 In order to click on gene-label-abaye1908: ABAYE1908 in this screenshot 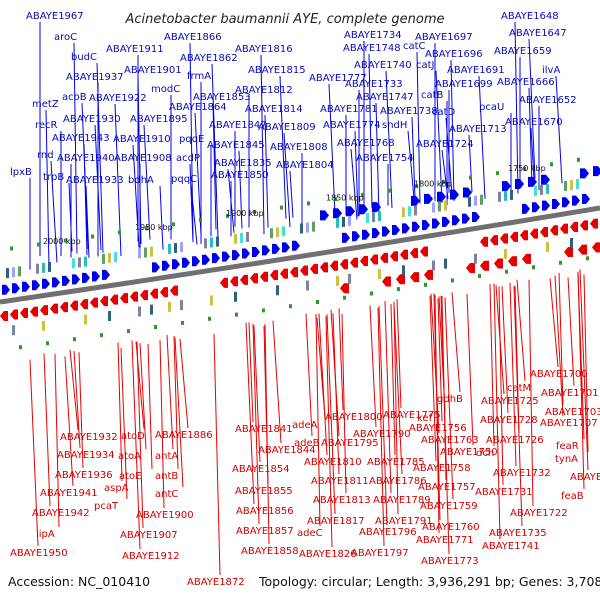, I will do `click(143, 158)`.